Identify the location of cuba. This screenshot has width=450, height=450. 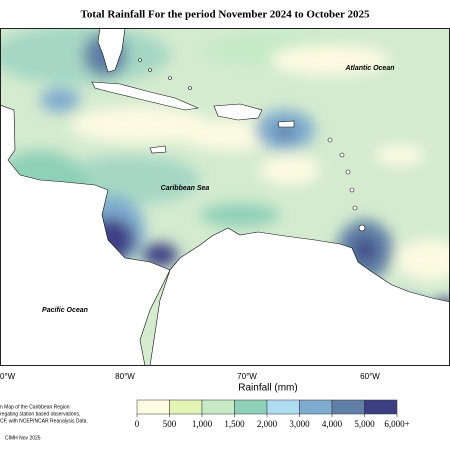
(145, 96).